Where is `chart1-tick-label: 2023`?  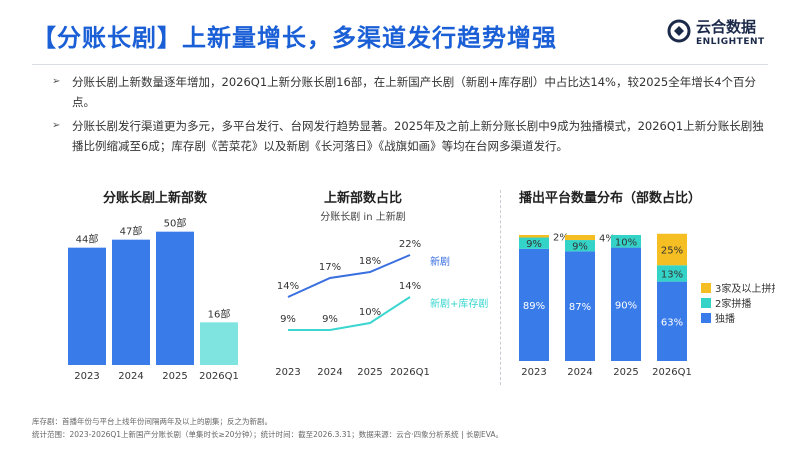 chart1-tick-label: 2023 is located at coordinates (86, 376).